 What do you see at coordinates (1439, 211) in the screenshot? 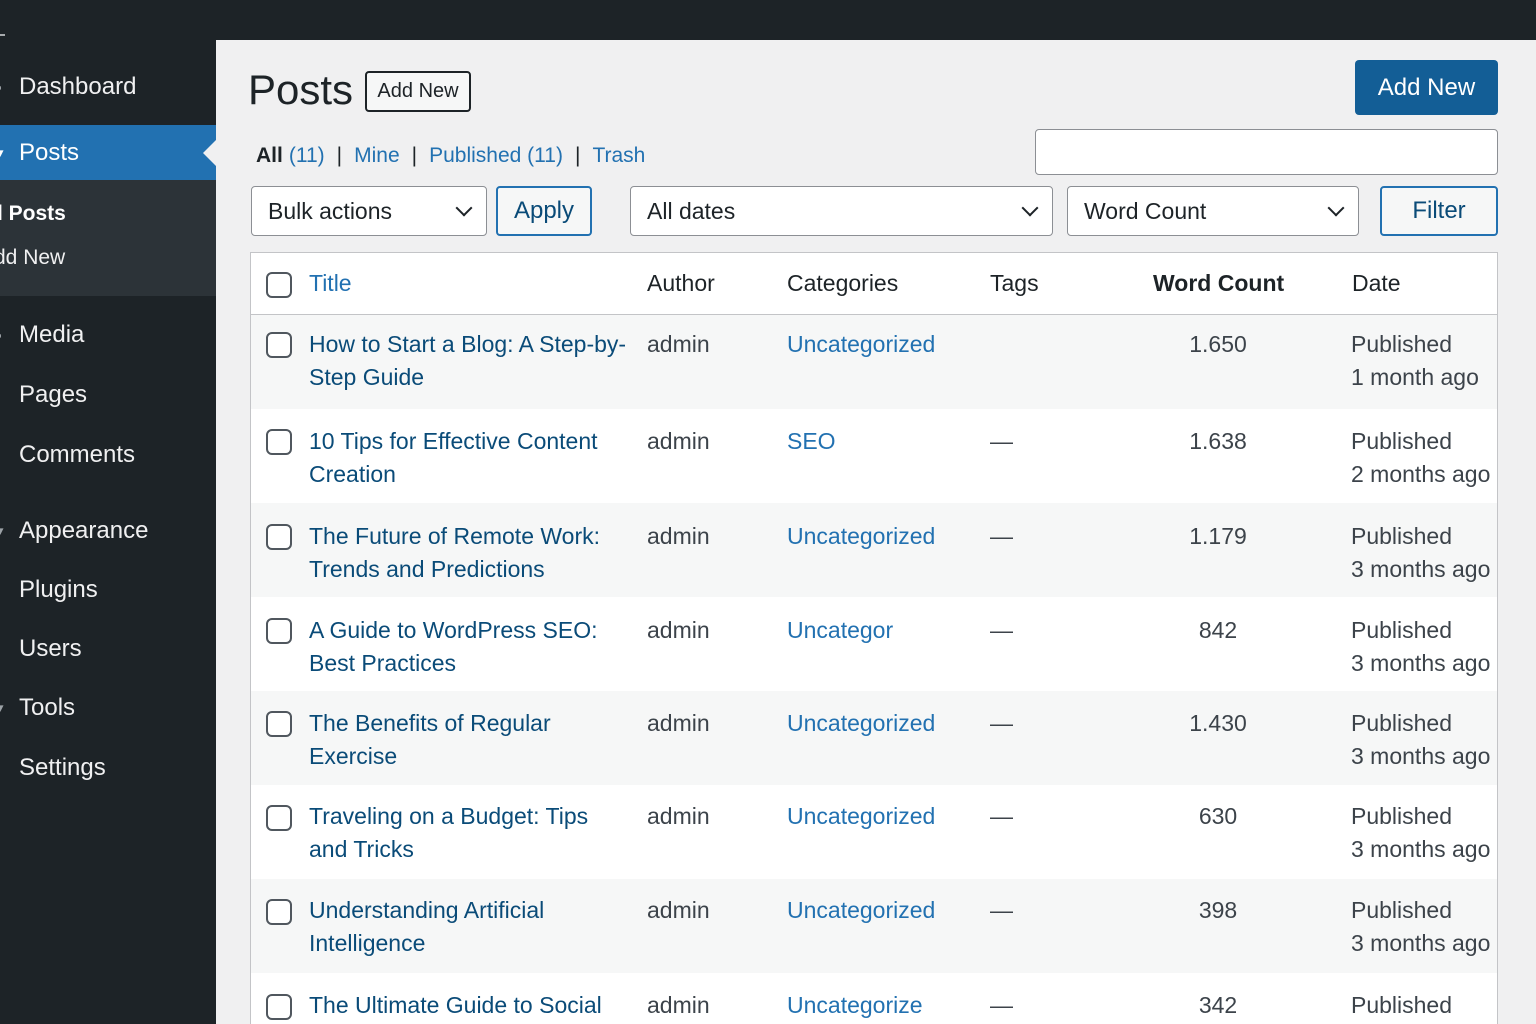
I see `filter-button: Filter` at bounding box center [1439, 211].